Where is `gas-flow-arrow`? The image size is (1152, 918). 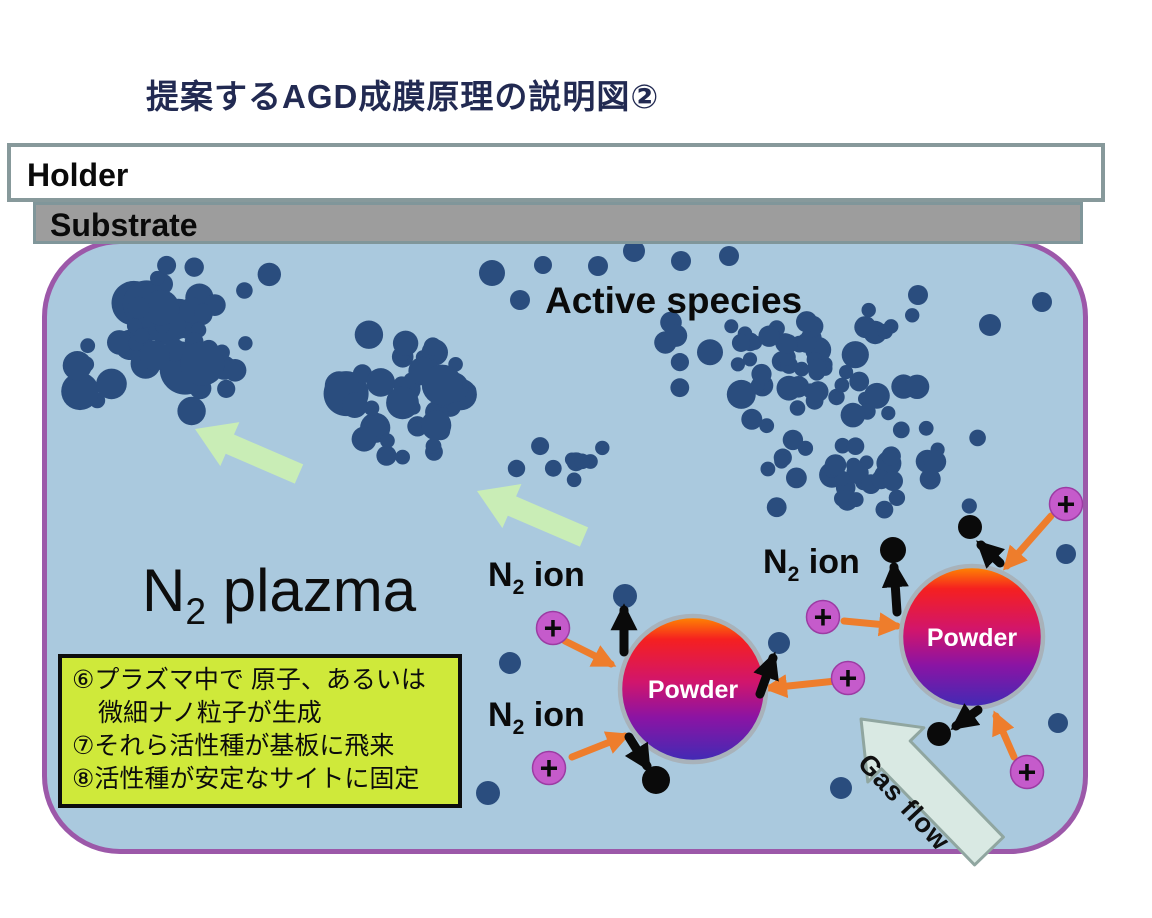 gas-flow-arrow is located at coordinates (932, 792).